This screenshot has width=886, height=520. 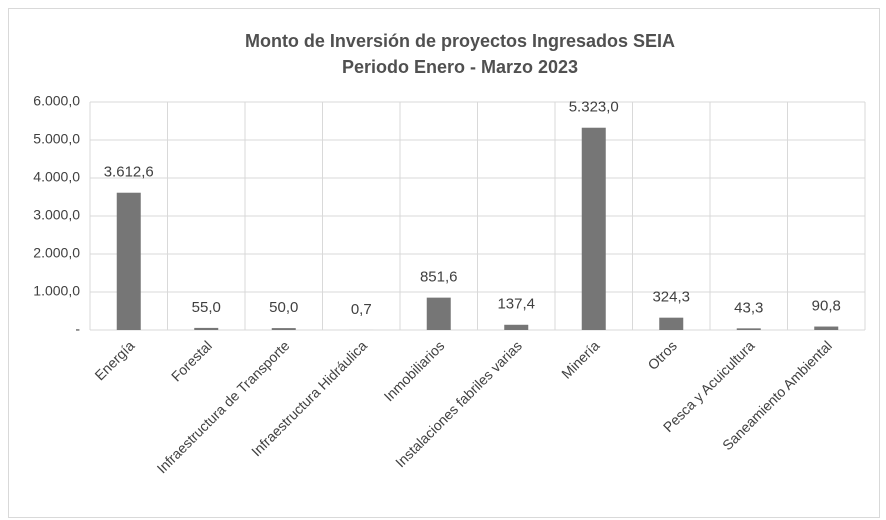 I want to click on y-tick-label: 6.000,0, so click(x=56, y=101).